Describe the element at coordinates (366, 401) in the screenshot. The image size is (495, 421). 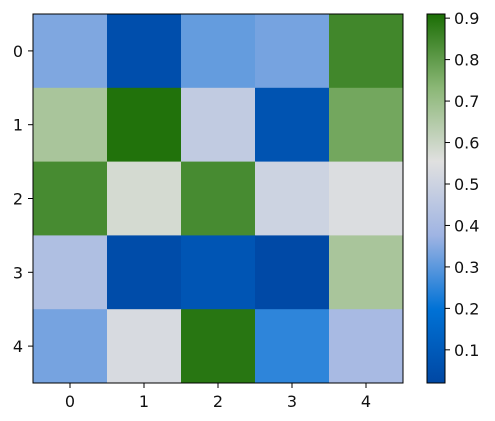
I see `x-tick-label: 4` at that location.